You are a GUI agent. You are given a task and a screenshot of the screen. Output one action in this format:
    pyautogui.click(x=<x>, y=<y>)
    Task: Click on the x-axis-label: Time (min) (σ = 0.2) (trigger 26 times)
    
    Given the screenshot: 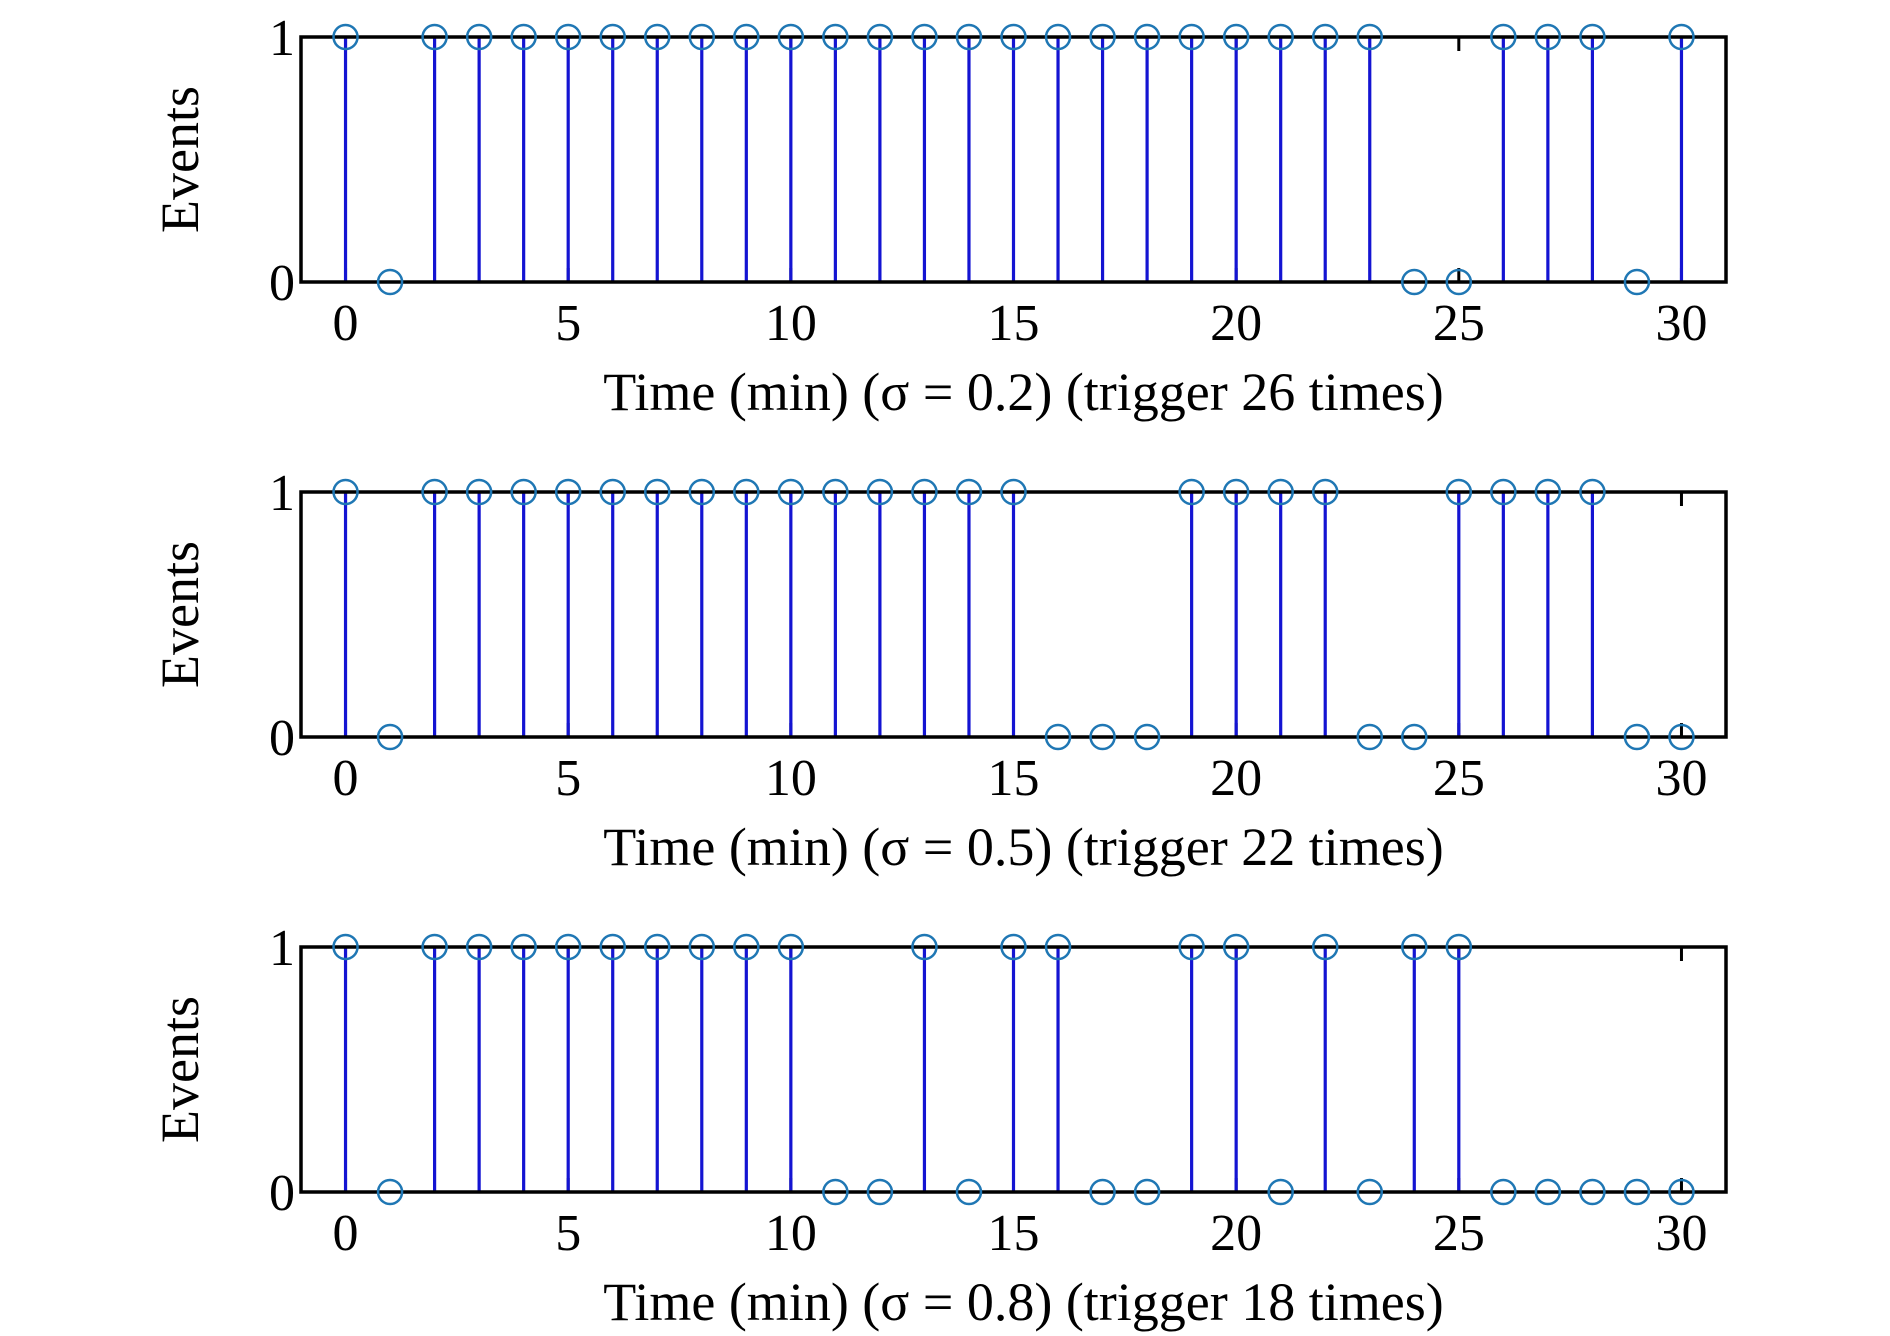 What is the action you would take?
    pyautogui.click(x=1023, y=392)
    